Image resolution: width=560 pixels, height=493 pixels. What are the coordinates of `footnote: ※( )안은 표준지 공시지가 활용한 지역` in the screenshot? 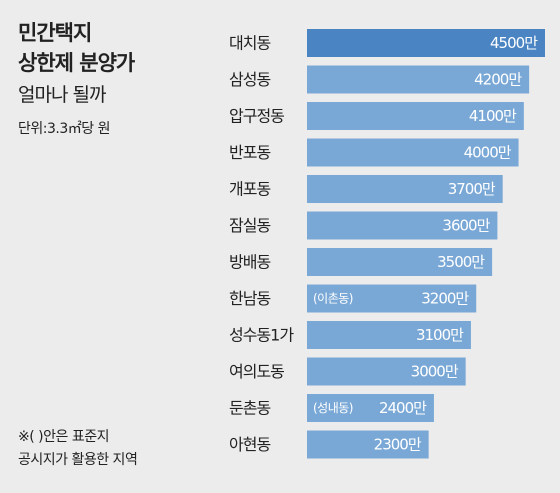 It's located at (78, 448).